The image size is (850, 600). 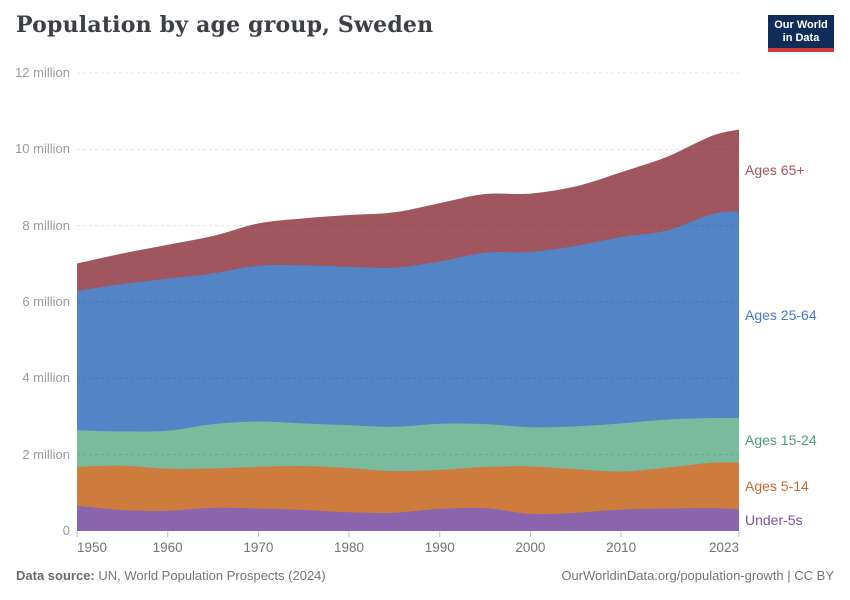 What do you see at coordinates (774, 520) in the screenshot?
I see `series-label-under-5s: Under-5s` at bounding box center [774, 520].